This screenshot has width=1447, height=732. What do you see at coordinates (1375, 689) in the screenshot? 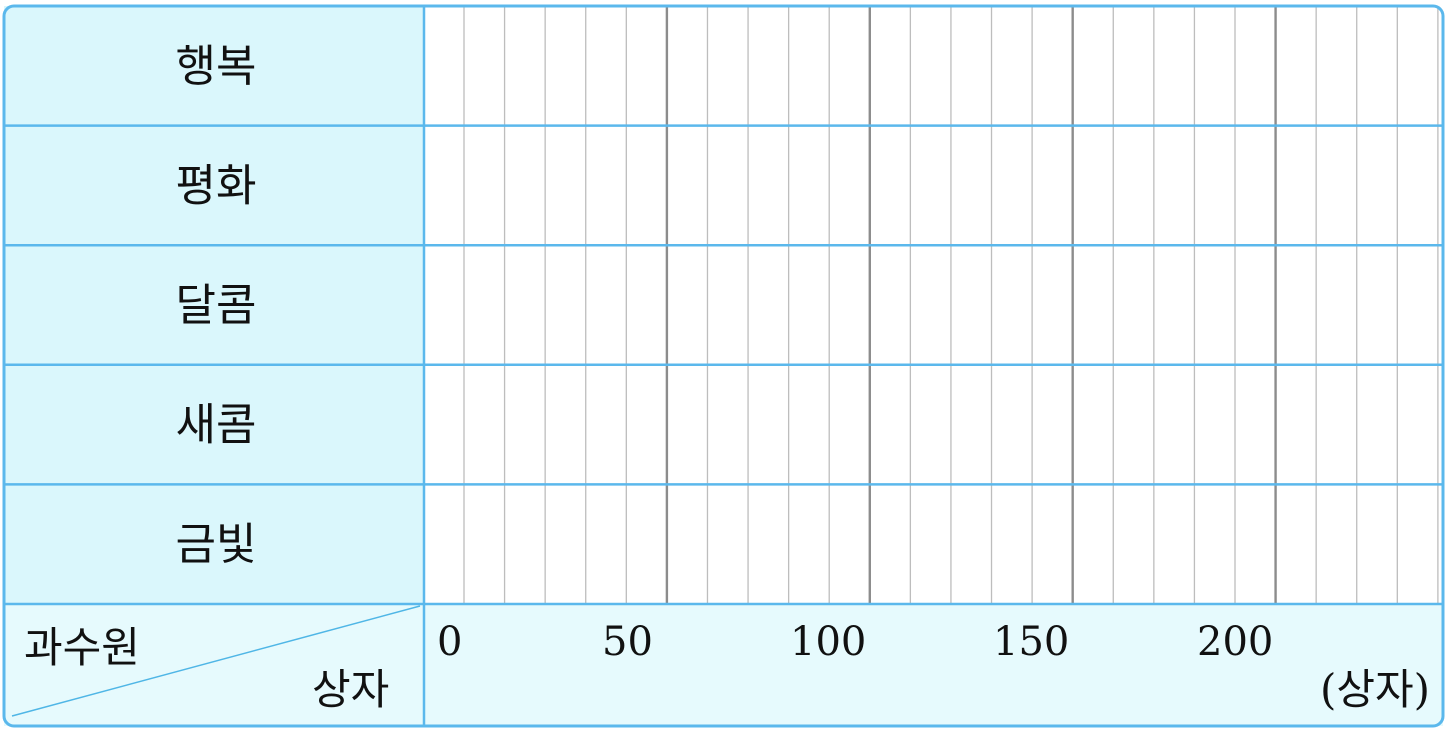
I see `x-axis-unit: (상자)` at bounding box center [1375, 689].